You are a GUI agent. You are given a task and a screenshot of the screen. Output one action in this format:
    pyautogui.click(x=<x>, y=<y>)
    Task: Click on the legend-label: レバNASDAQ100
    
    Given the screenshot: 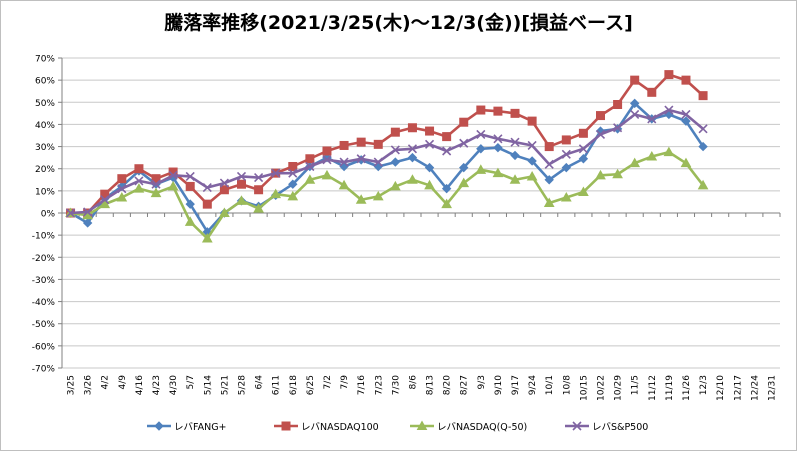 What is the action you would take?
    pyautogui.click(x=340, y=427)
    